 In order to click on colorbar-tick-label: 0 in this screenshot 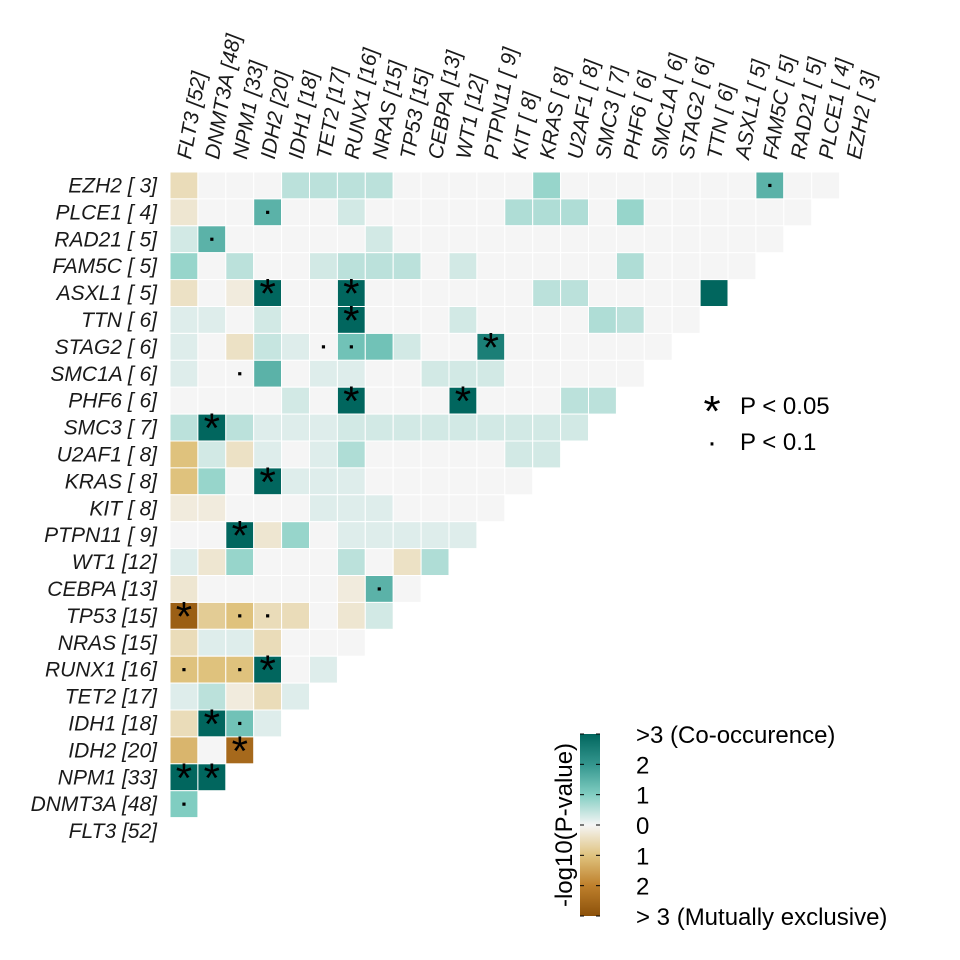, I will do `click(642, 826)`.